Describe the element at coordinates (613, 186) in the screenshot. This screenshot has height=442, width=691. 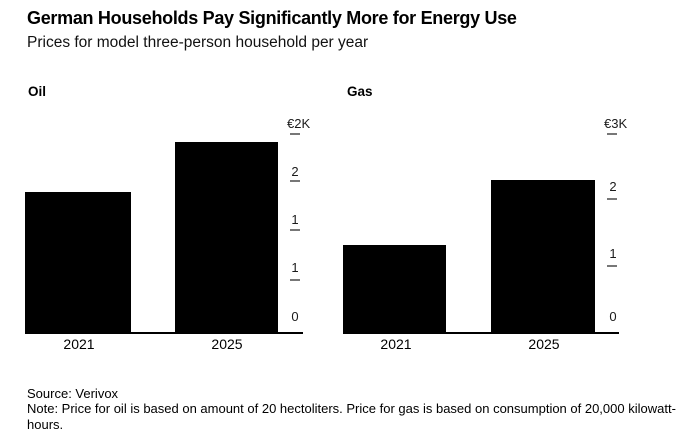
I see `gas-y-tick-label: 2` at that location.